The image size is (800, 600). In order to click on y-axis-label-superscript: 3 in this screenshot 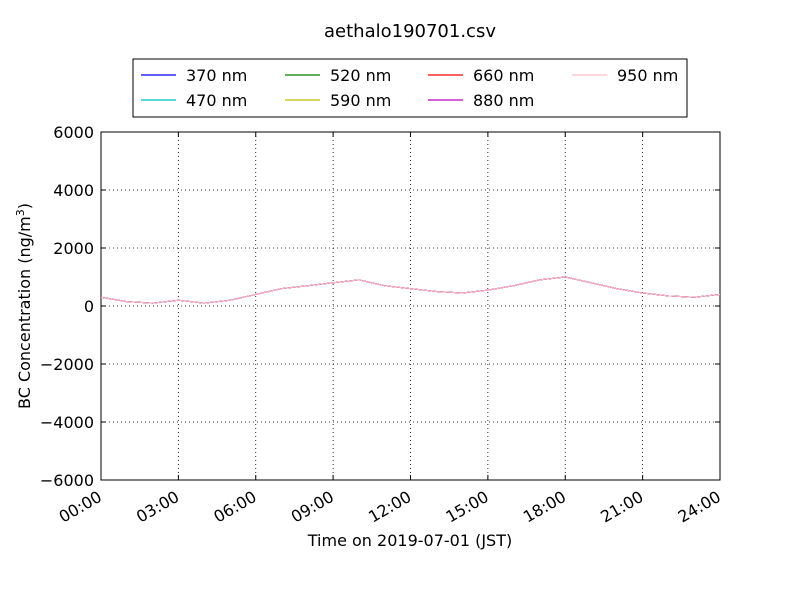, I will do `click(20, 212)`.